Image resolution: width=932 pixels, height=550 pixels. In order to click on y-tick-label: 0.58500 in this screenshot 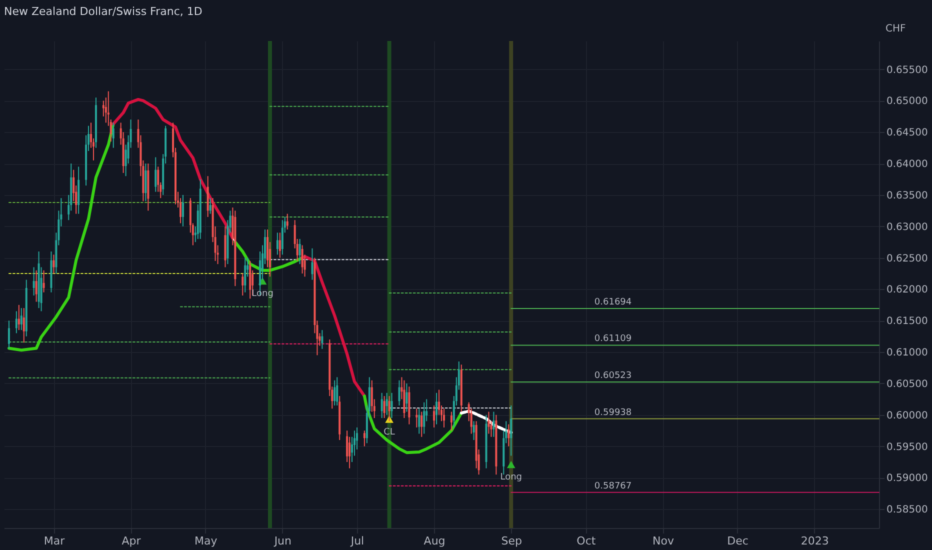, I will do `click(907, 510)`.